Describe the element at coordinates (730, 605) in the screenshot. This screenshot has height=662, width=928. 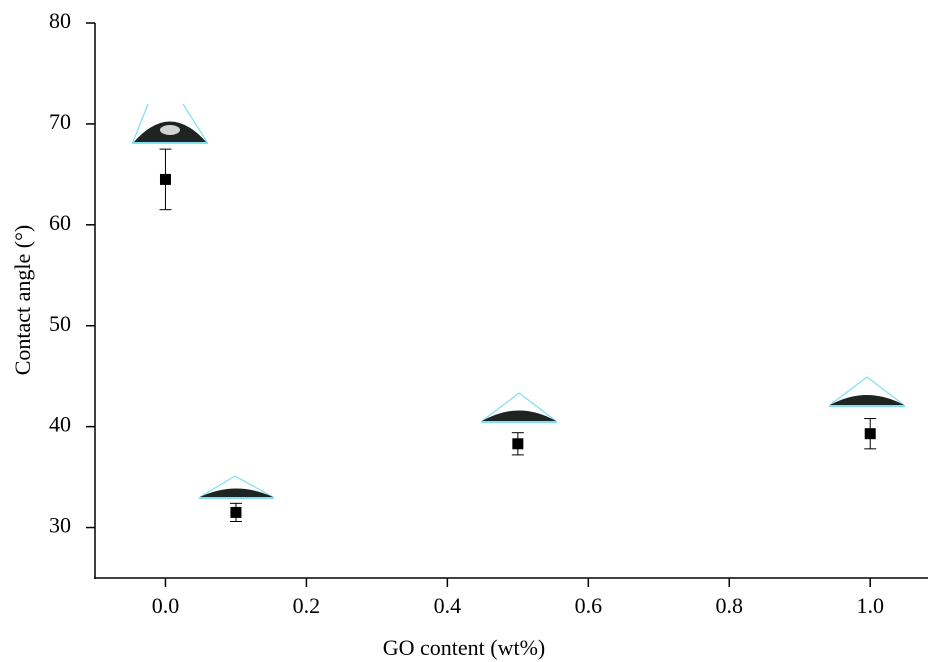
I see `x-tick-label: 0.8` at that location.